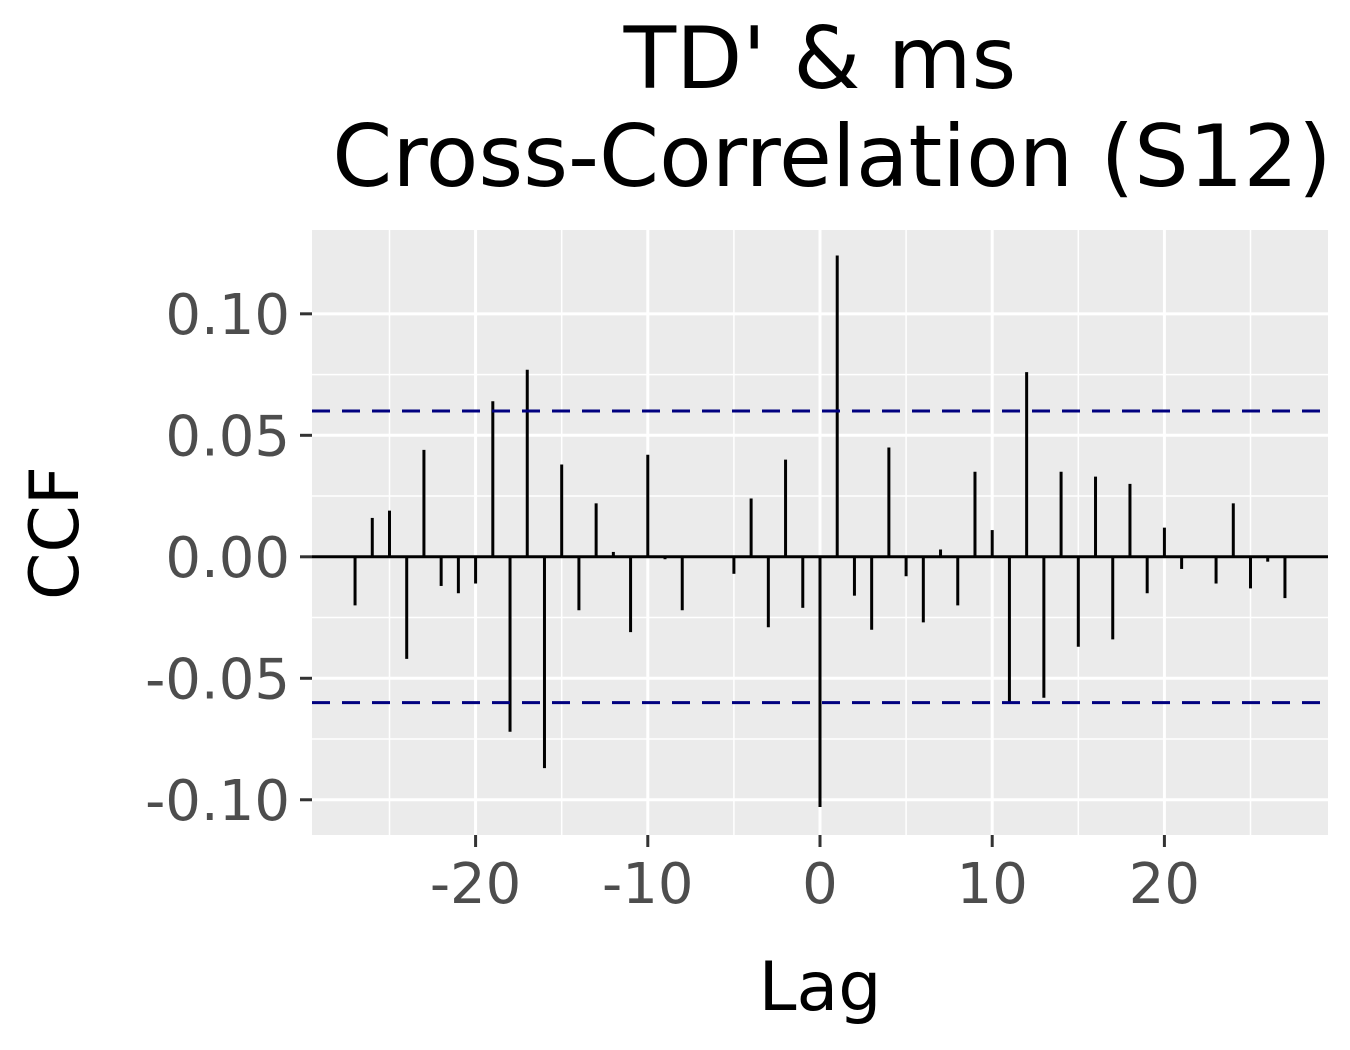  Describe the element at coordinates (992, 884) in the screenshot. I see `x-tick-label: 10` at that location.